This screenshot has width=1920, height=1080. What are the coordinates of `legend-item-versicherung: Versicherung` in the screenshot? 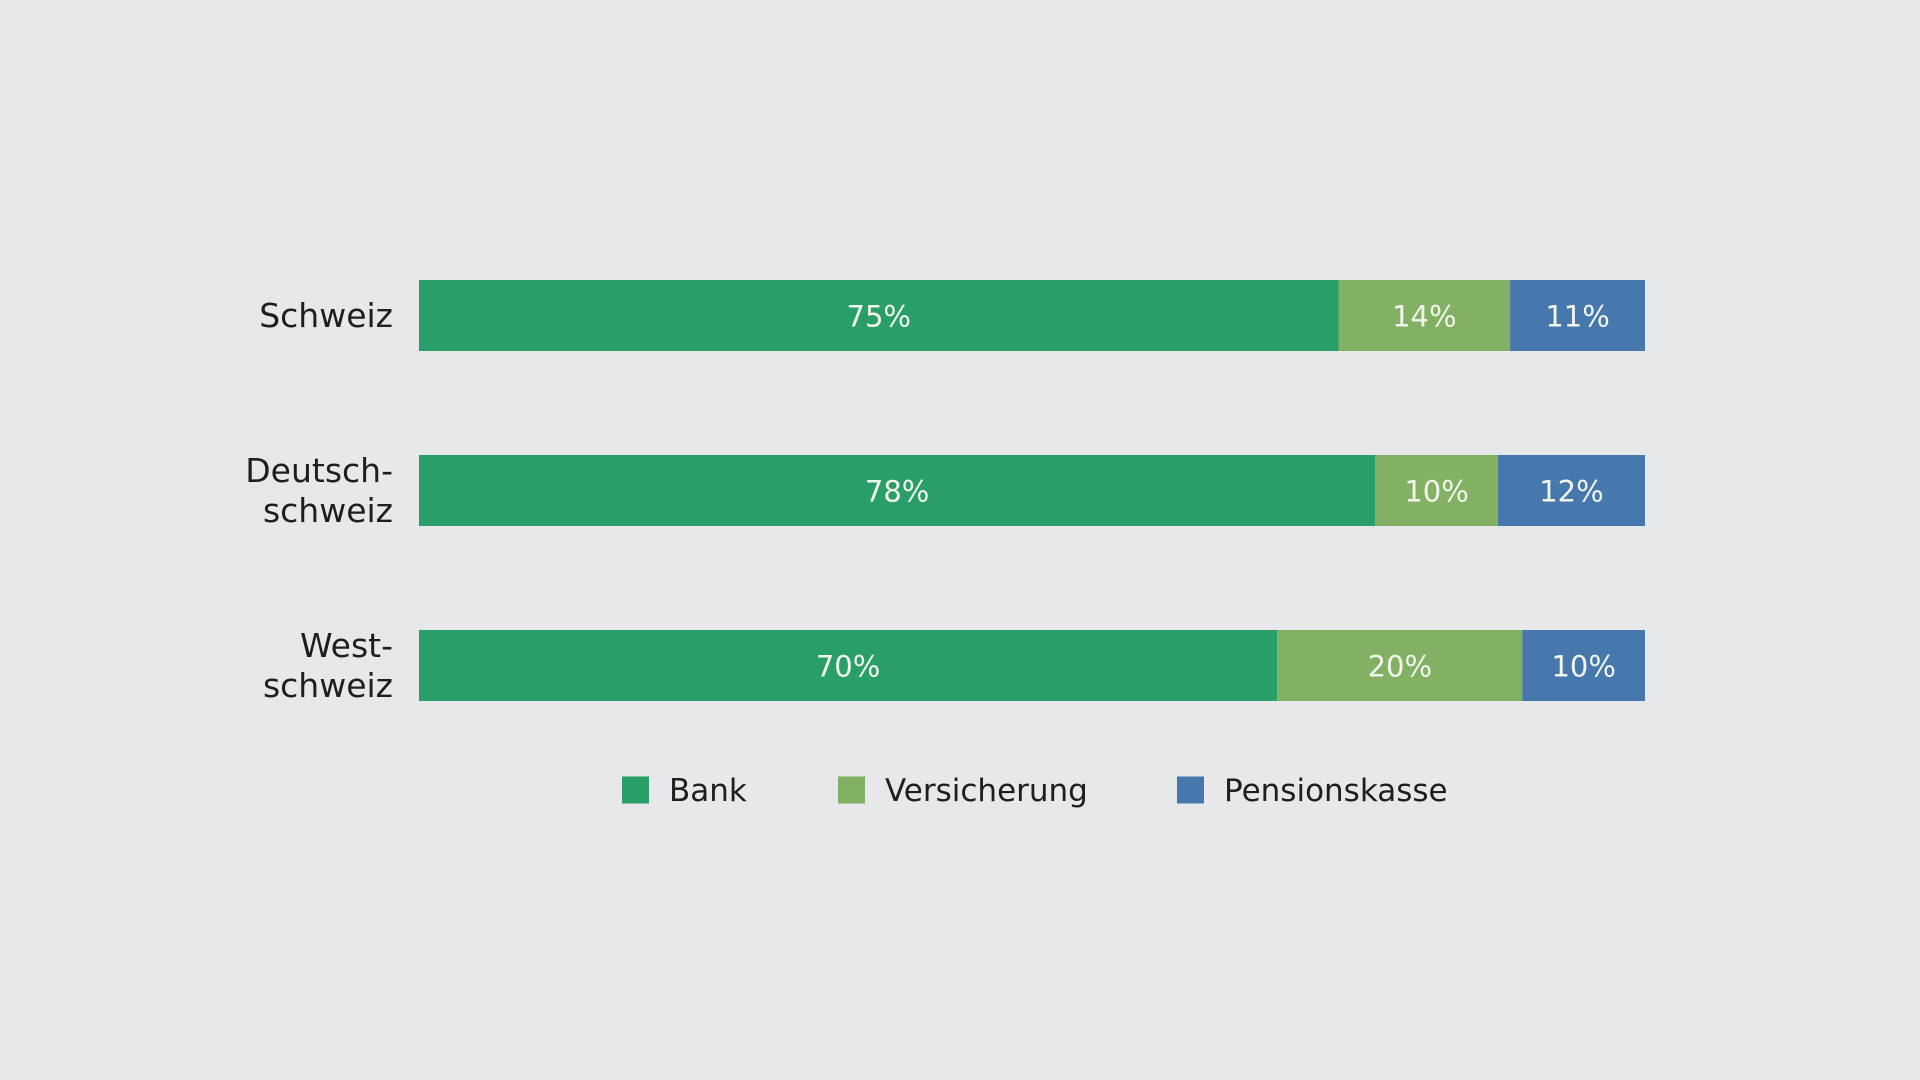 It's located at (963, 791).